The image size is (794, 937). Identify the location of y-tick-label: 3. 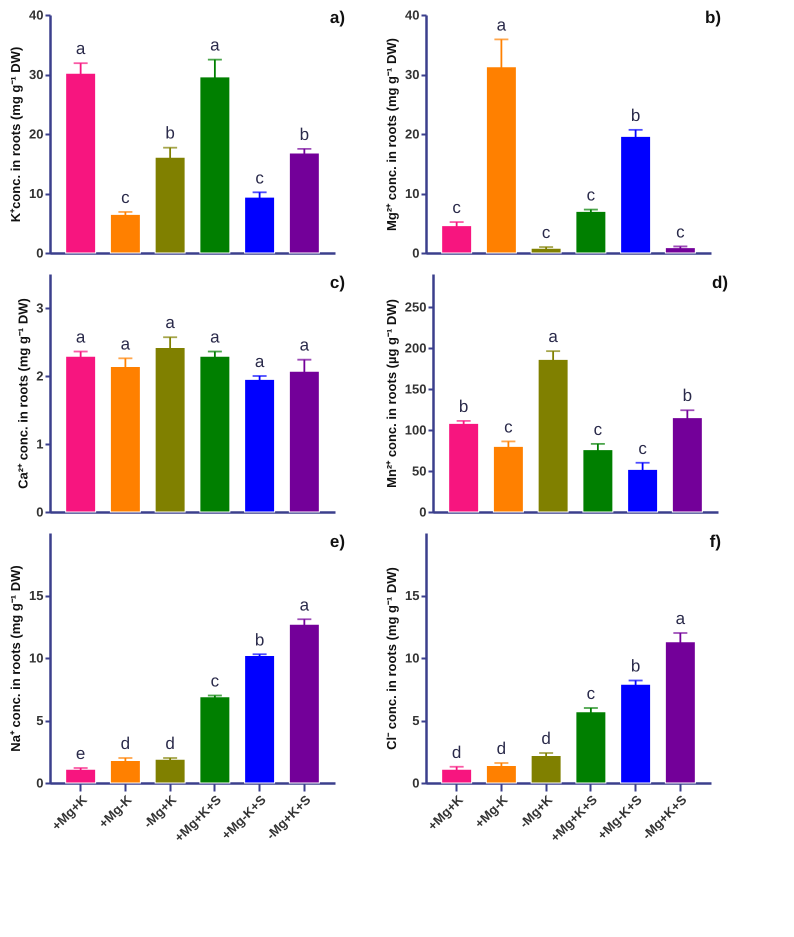
(40, 308).